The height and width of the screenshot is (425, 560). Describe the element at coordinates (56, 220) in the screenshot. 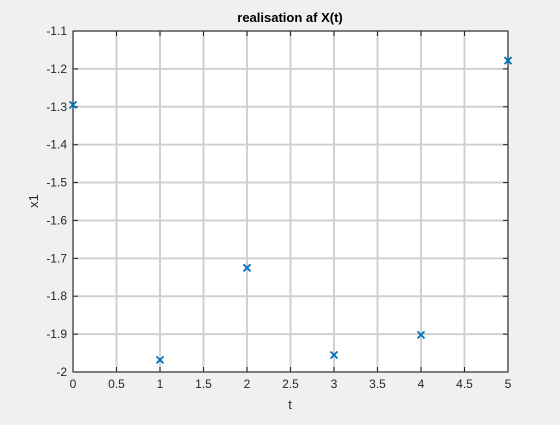

I see `y-tick-label: -1.6` at that location.